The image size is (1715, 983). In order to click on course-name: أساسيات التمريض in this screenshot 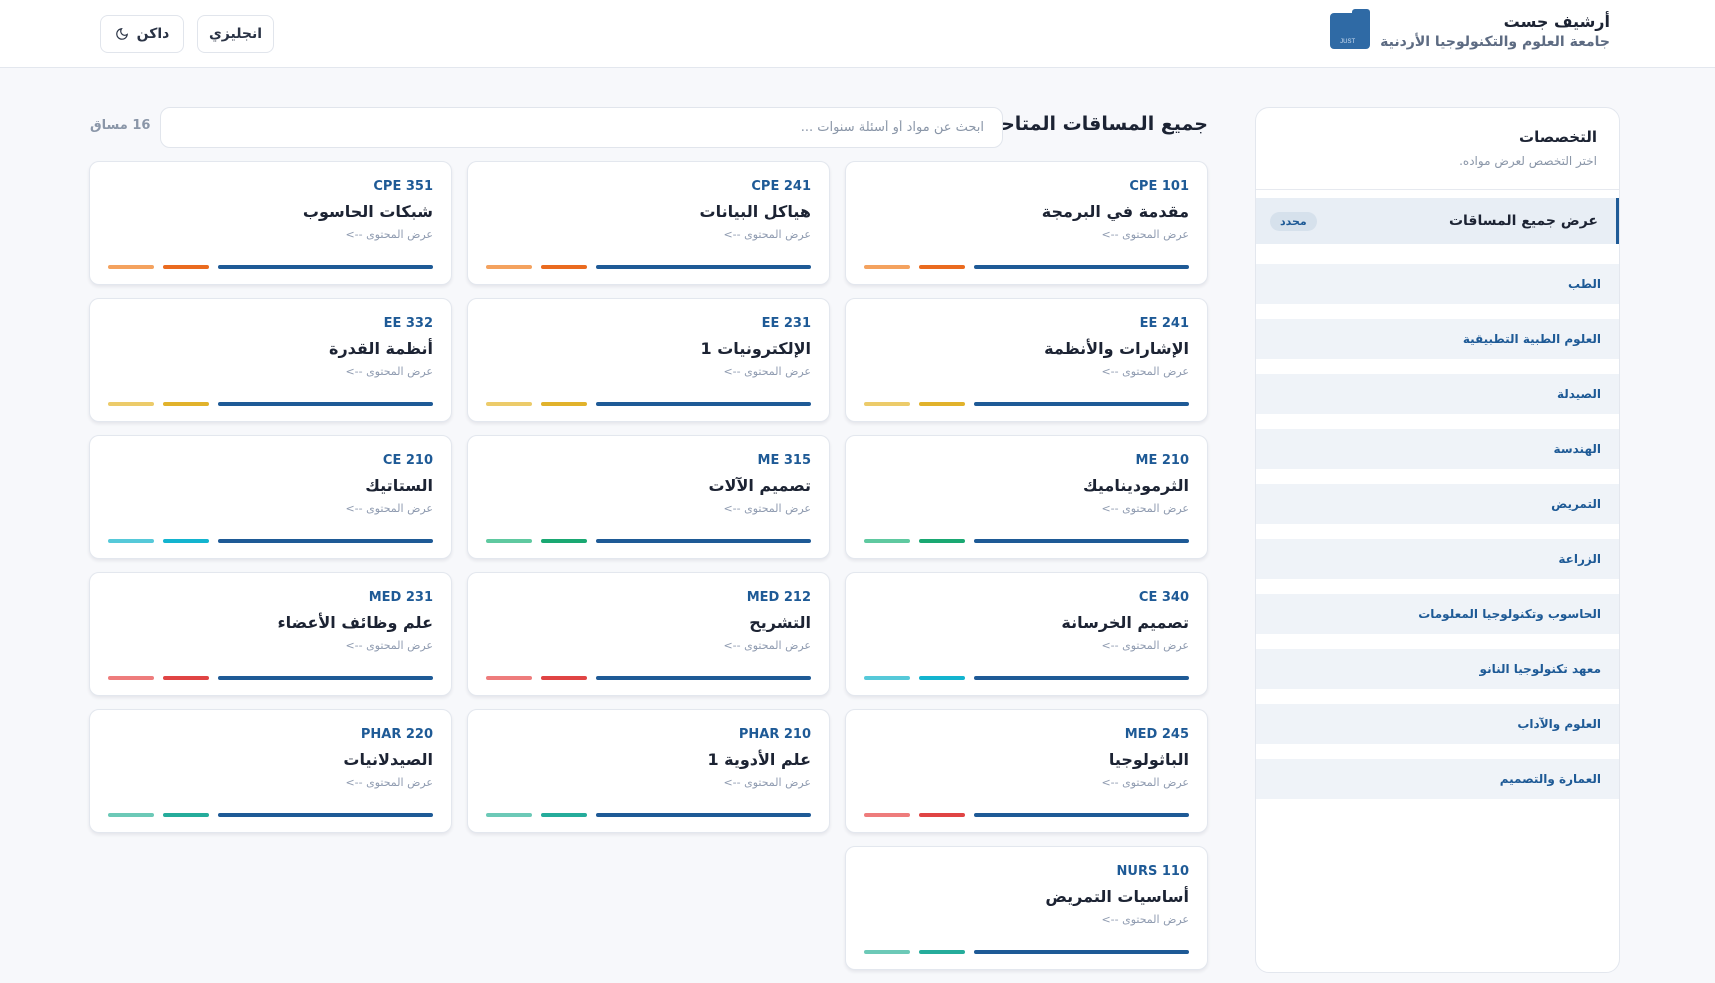, I will do `click(1117, 896)`.